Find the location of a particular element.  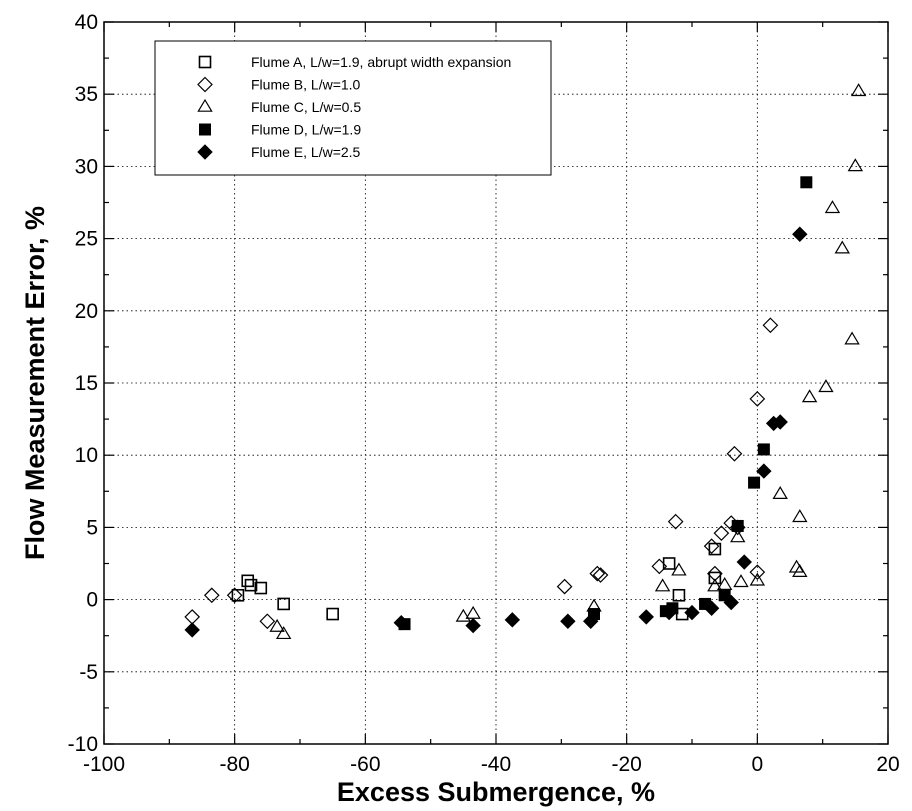

legend-item: Flume E, L/w=2.5 is located at coordinates (279, 152).